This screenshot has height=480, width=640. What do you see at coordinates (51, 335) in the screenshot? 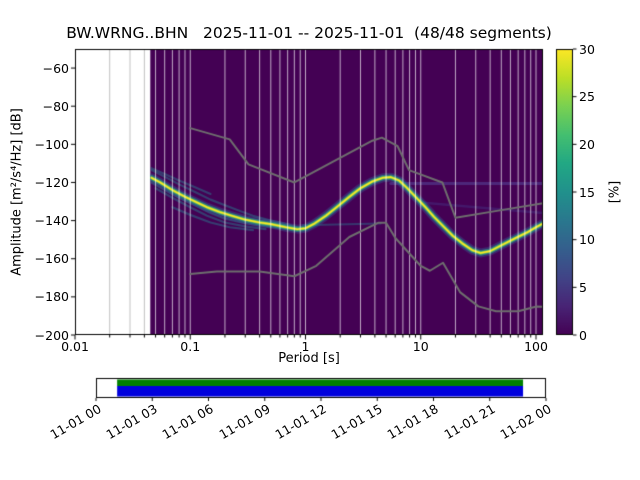
I see `y-tick-label: −200` at bounding box center [51, 335].